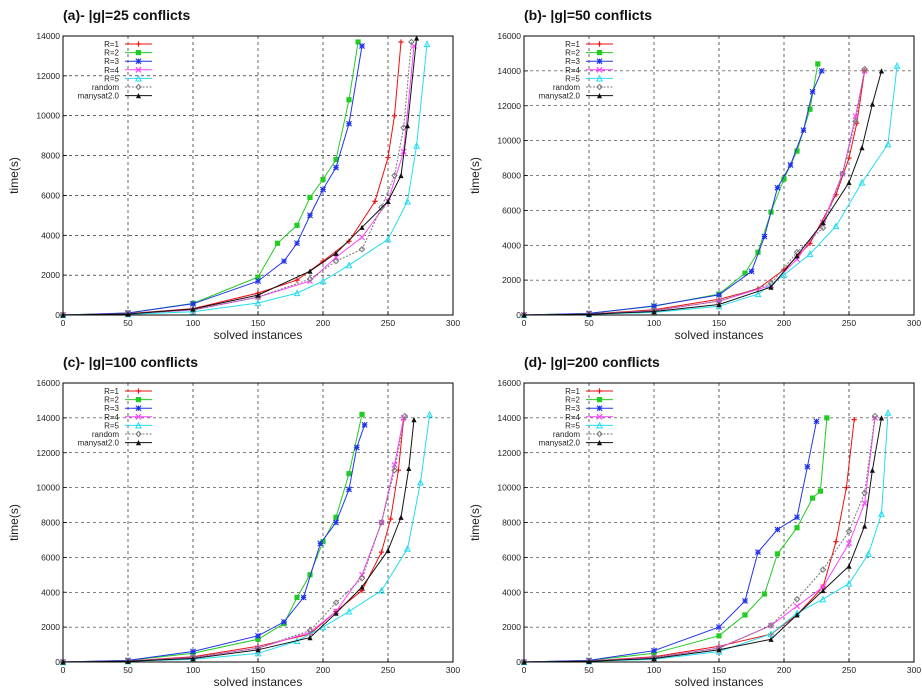 The height and width of the screenshot is (694, 922). What do you see at coordinates (111, 408) in the screenshot?
I see `legend-label: R=3` at bounding box center [111, 408].